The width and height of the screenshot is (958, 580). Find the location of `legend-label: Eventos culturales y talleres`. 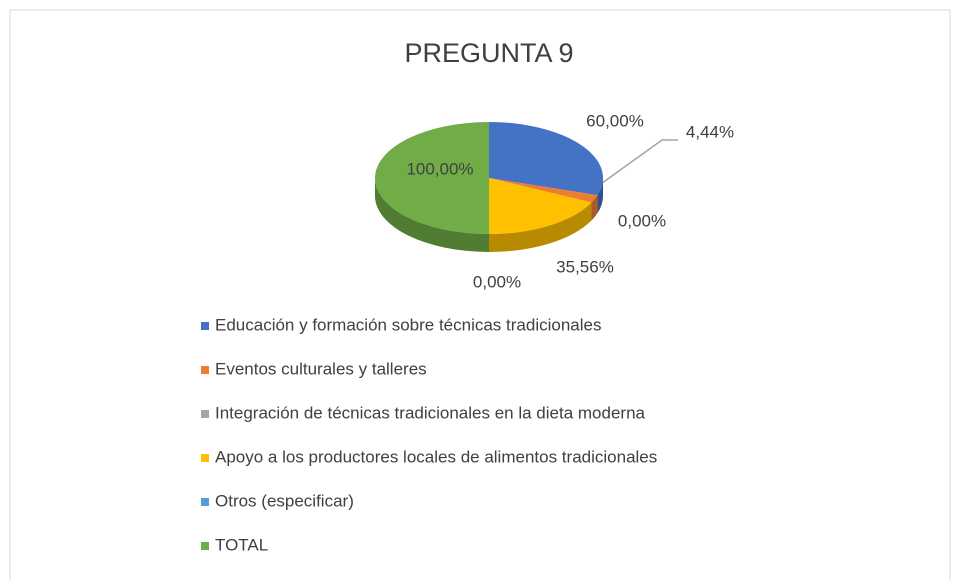

legend-label: Eventos culturales y talleres is located at coordinates (321, 368).